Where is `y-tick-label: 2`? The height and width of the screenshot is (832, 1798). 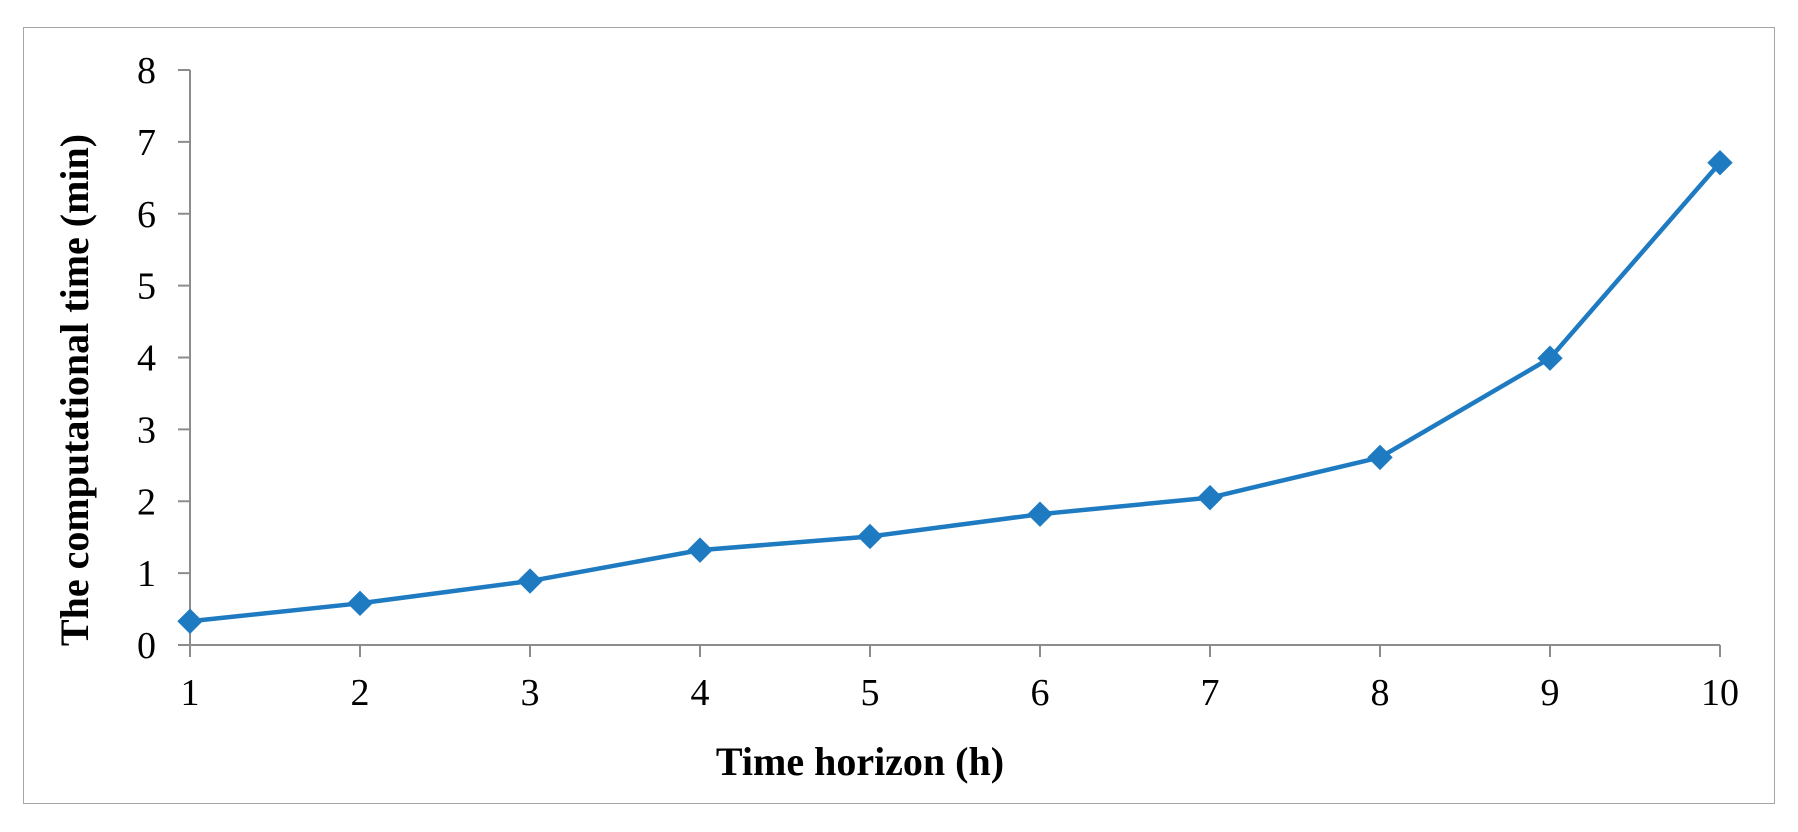 y-tick-label: 2 is located at coordinates (146, 502).